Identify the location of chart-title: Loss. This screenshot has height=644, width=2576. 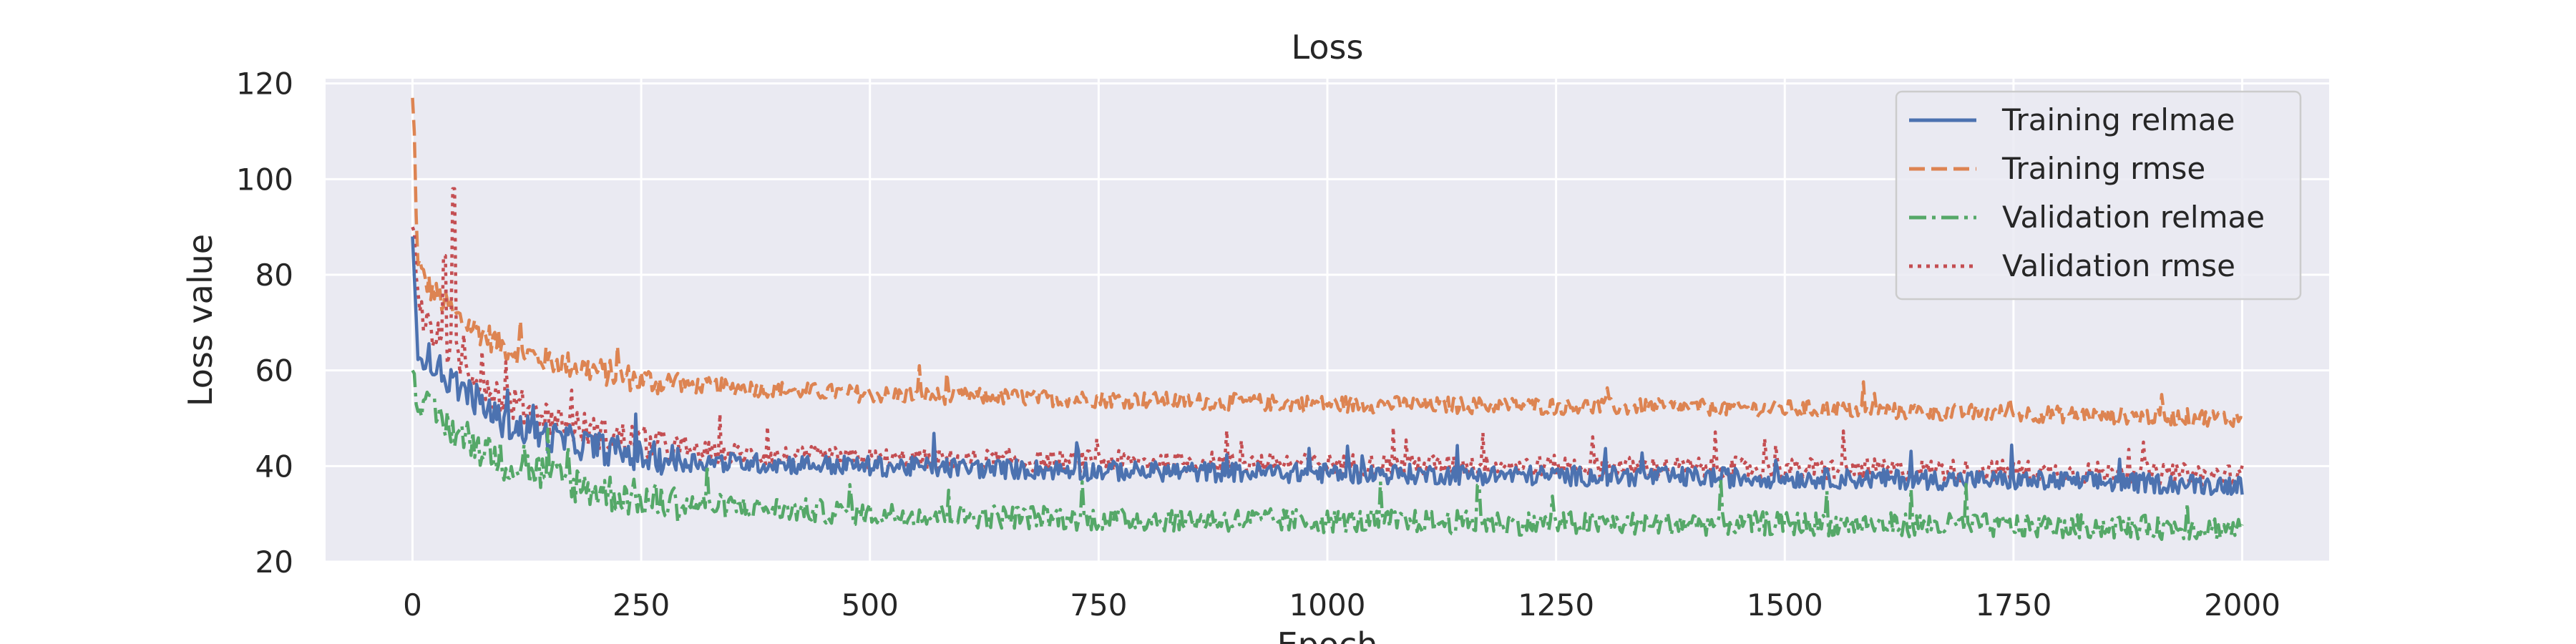
(1328, 48).